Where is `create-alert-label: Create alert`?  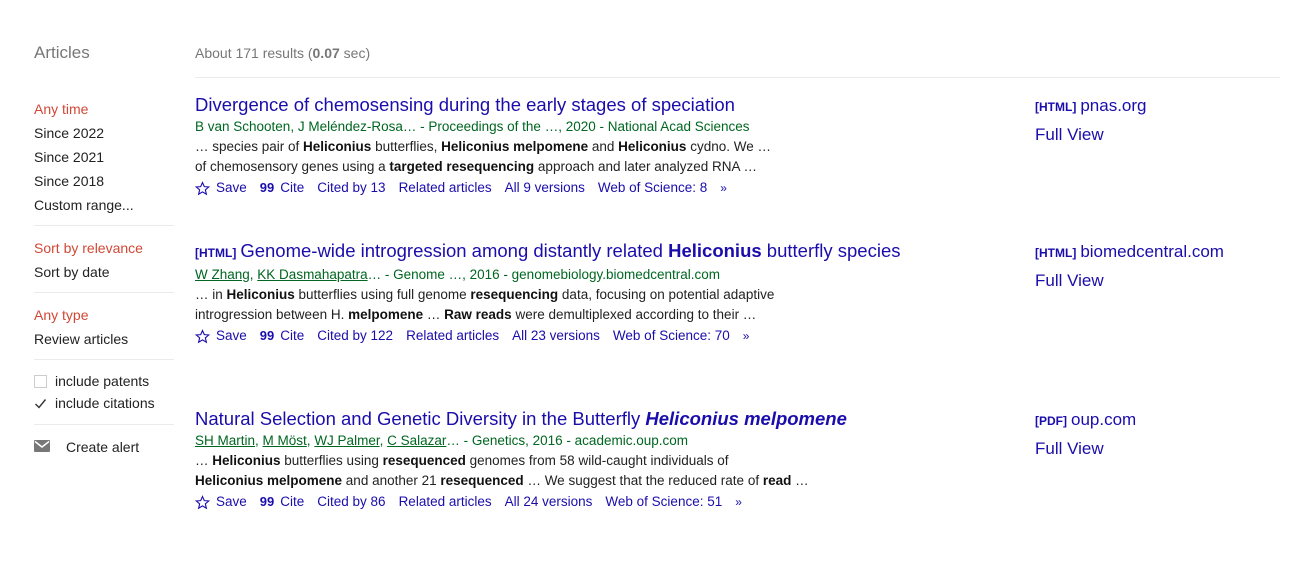 create-alert-label: Create alert is located at coordinates (103, 447).